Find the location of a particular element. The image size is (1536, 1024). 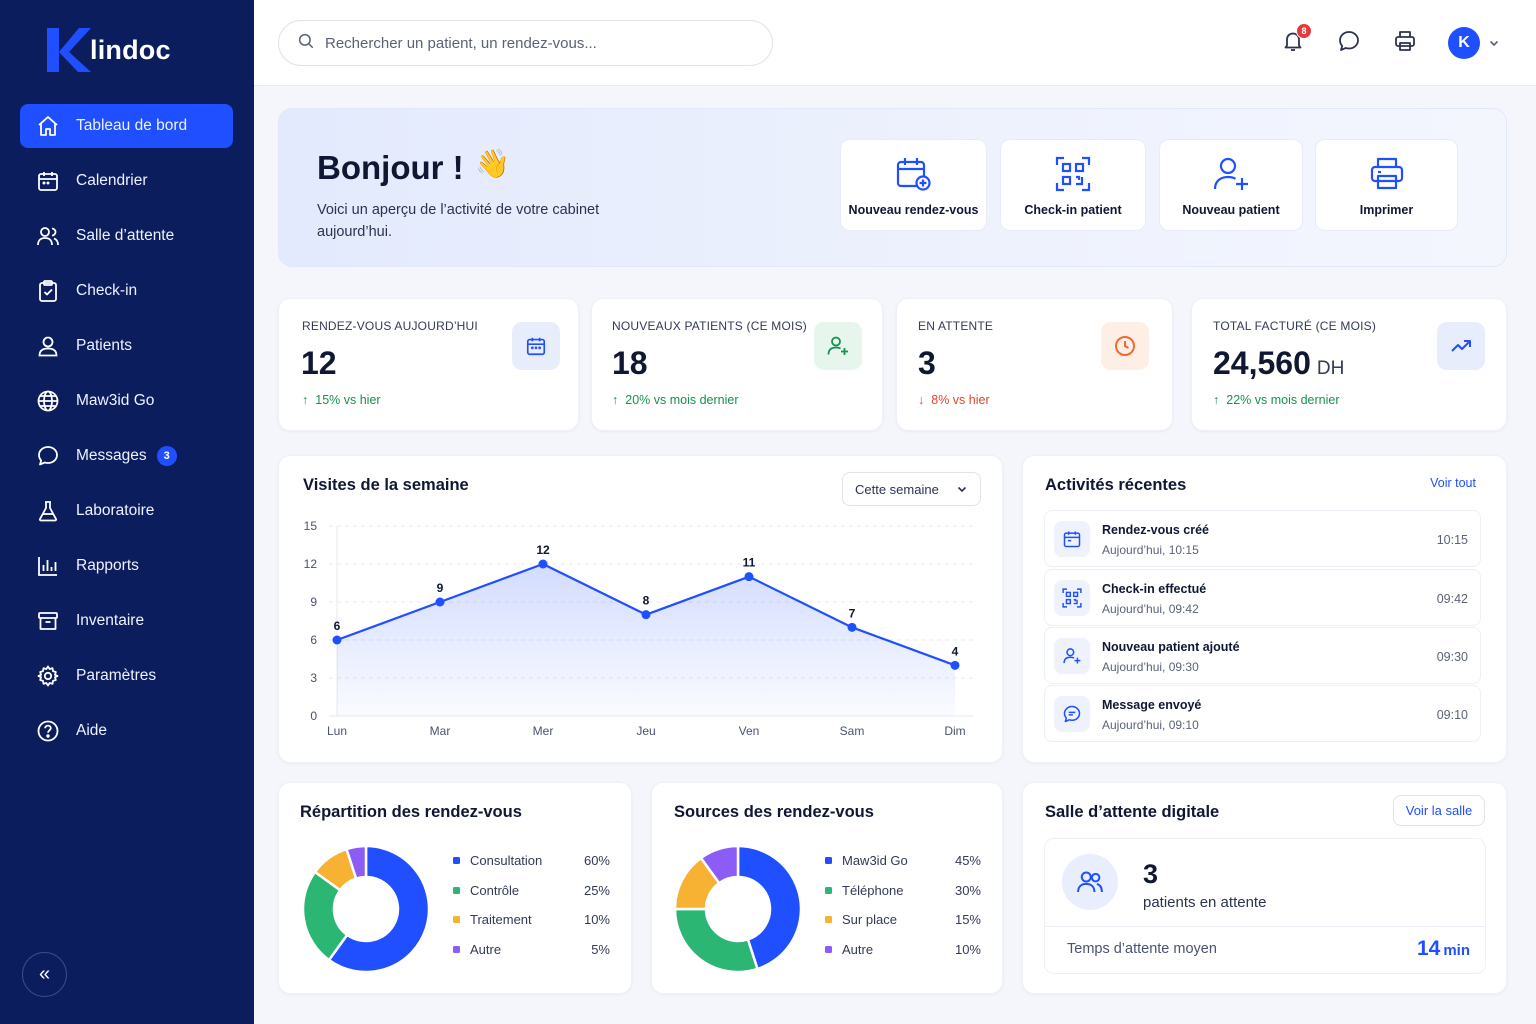

user-plus-icon is located at coordinates (1231, 174).